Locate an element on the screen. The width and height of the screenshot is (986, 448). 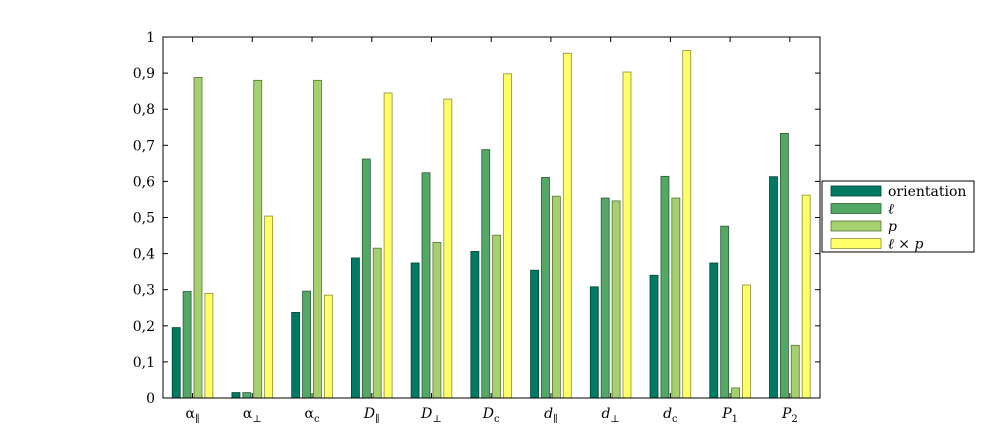
x-tick-label: D∥ is located at coordinates (371, 415).